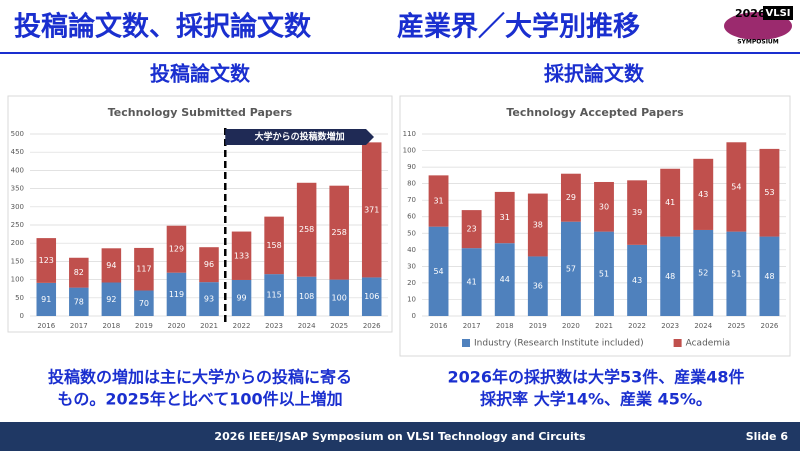 This screenshot has height=451, width=800. What do you see at coordinates (200, 74) in the screenshot?
I see `section-heading: 投稿論文数` at bounding box center [200, 74].